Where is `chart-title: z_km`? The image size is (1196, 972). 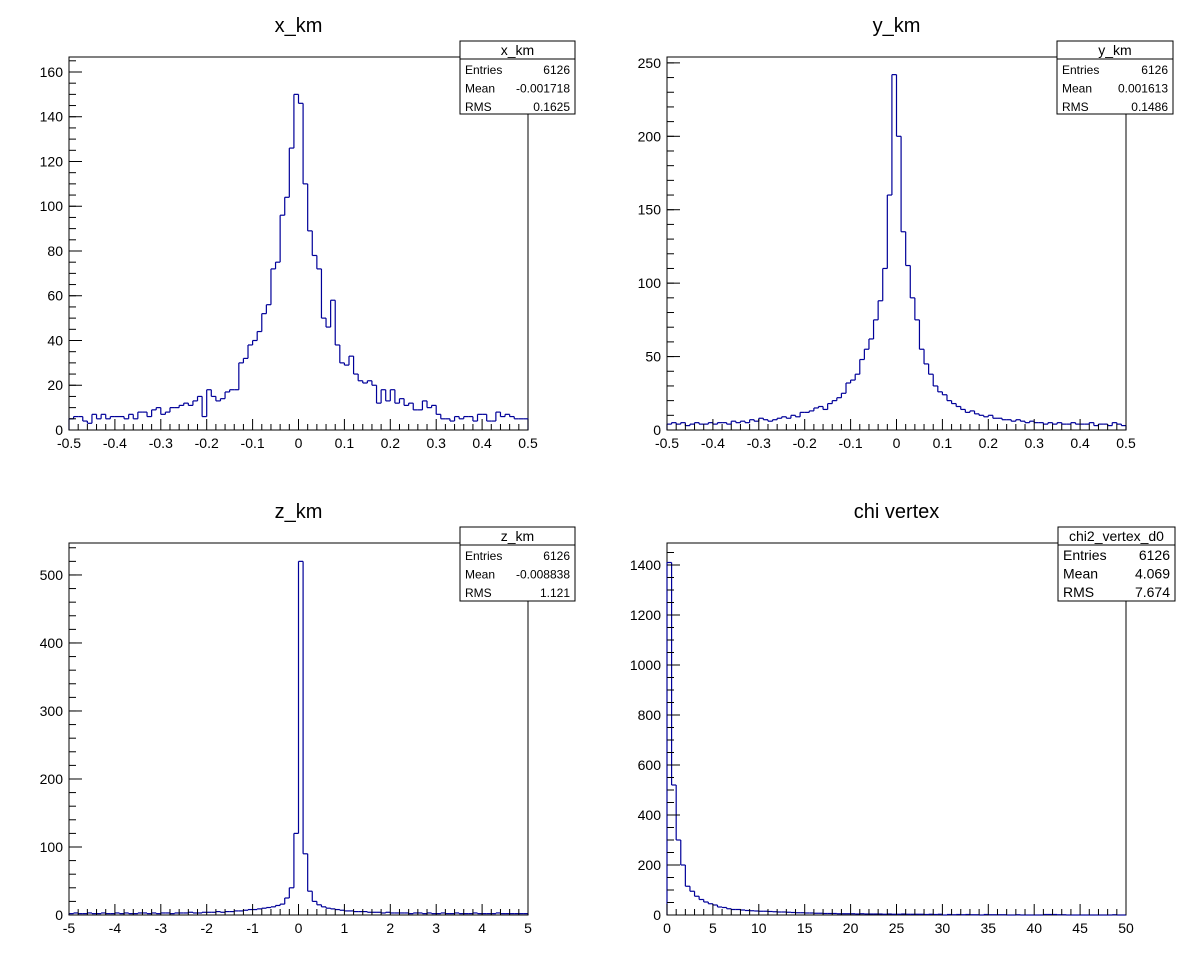
chart-title: z_km is located at coordinates (299, 512).